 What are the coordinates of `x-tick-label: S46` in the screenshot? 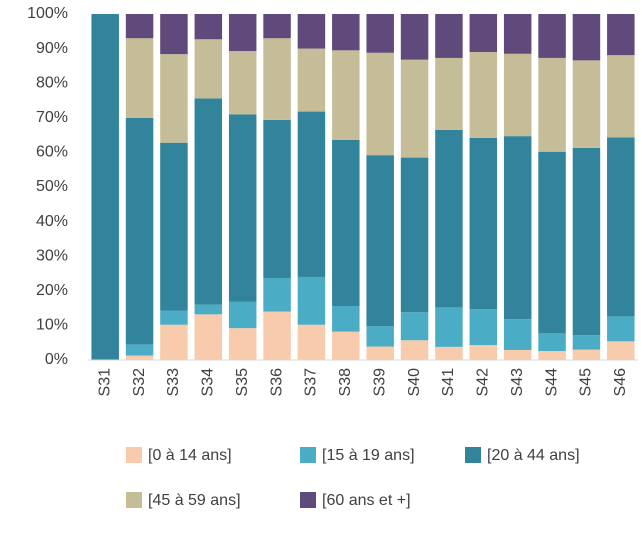 It's located at (620, 382).